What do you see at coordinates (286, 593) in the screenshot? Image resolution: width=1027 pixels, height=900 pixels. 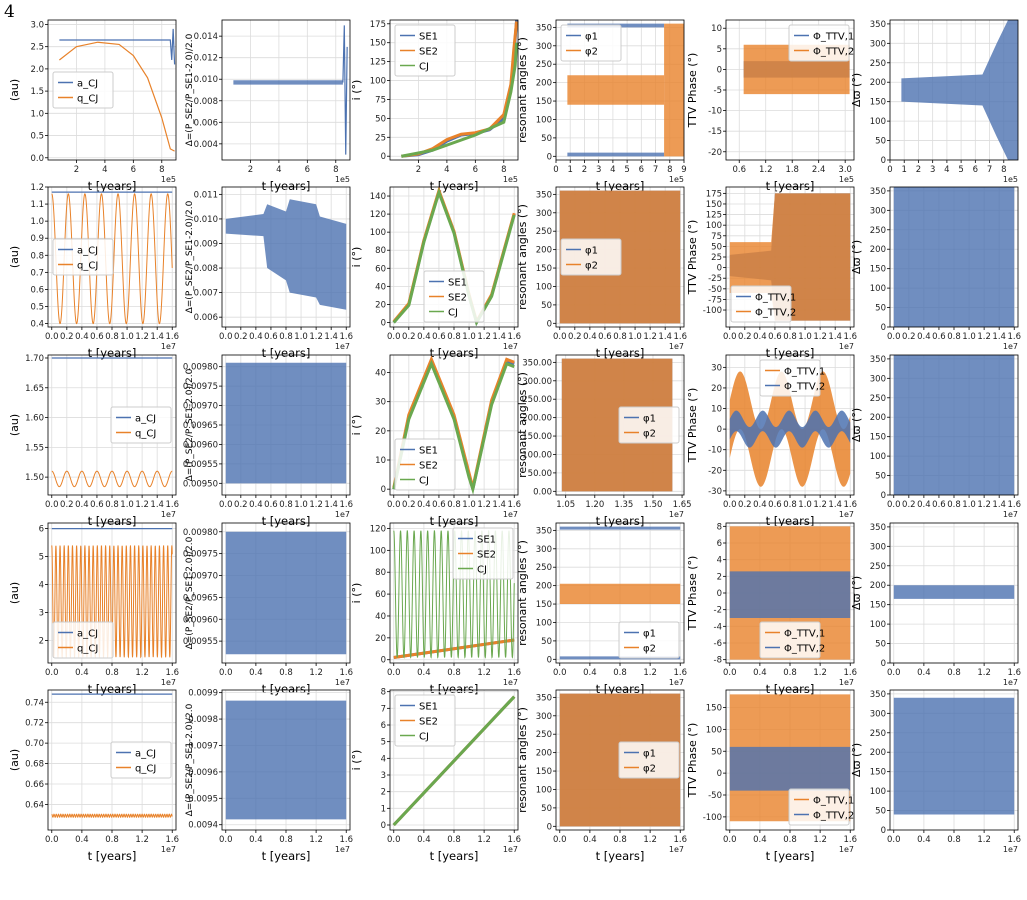 I see `axes-frame` at bounding box center [286, 593].